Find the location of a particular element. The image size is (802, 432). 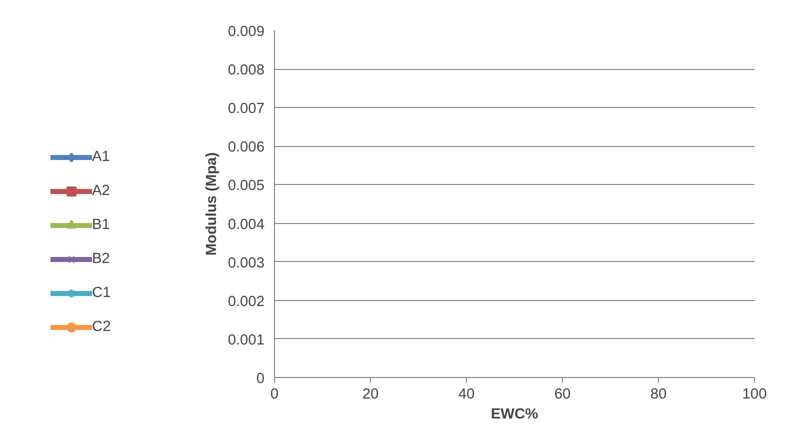

legend-label: A2 is located at coordinates (101, 191).